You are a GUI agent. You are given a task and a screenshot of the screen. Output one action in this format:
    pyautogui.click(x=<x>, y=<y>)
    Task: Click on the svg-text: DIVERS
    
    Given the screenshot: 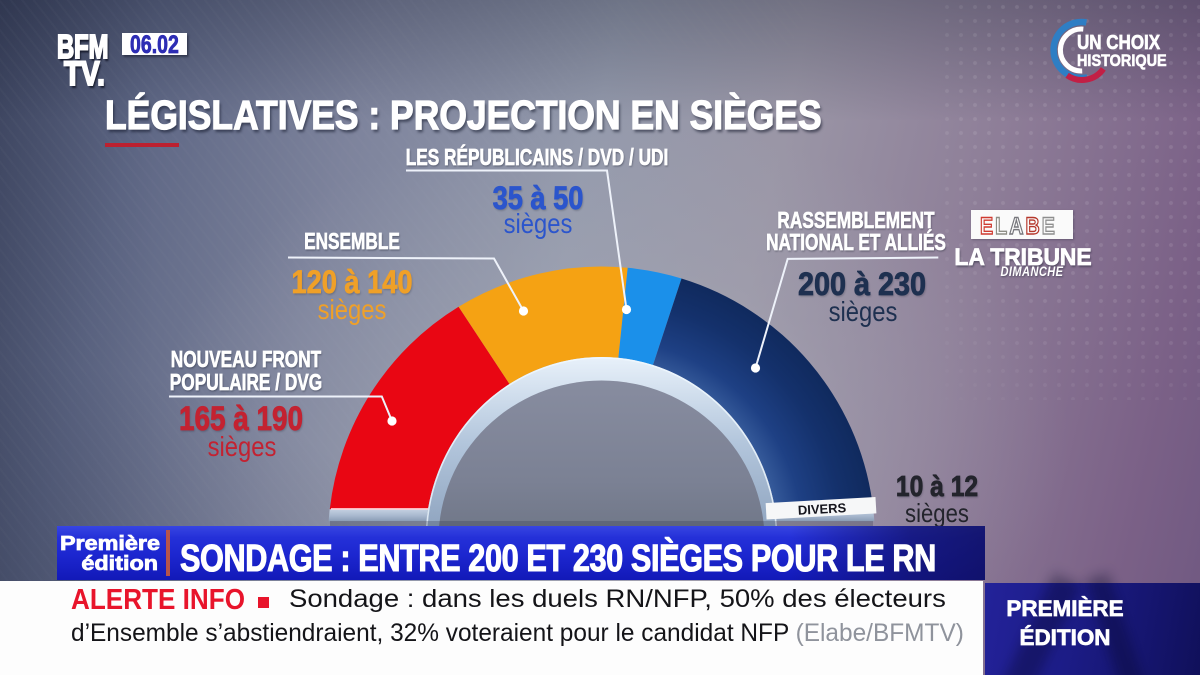 What is the action you would take?
    pyautogui.click(x=821, y=509)
    